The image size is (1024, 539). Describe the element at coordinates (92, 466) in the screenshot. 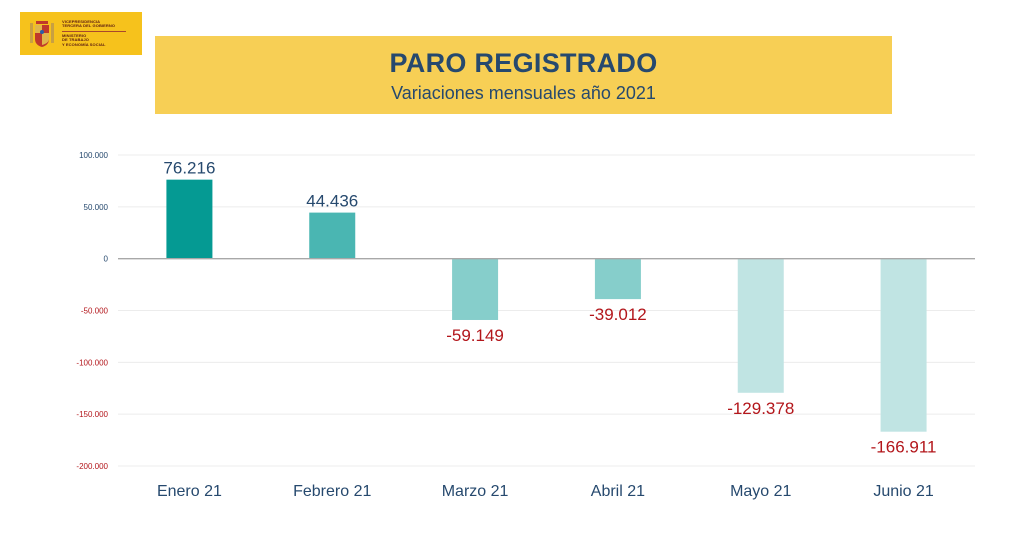

I see `y-tick-label: -200.000` at that location.